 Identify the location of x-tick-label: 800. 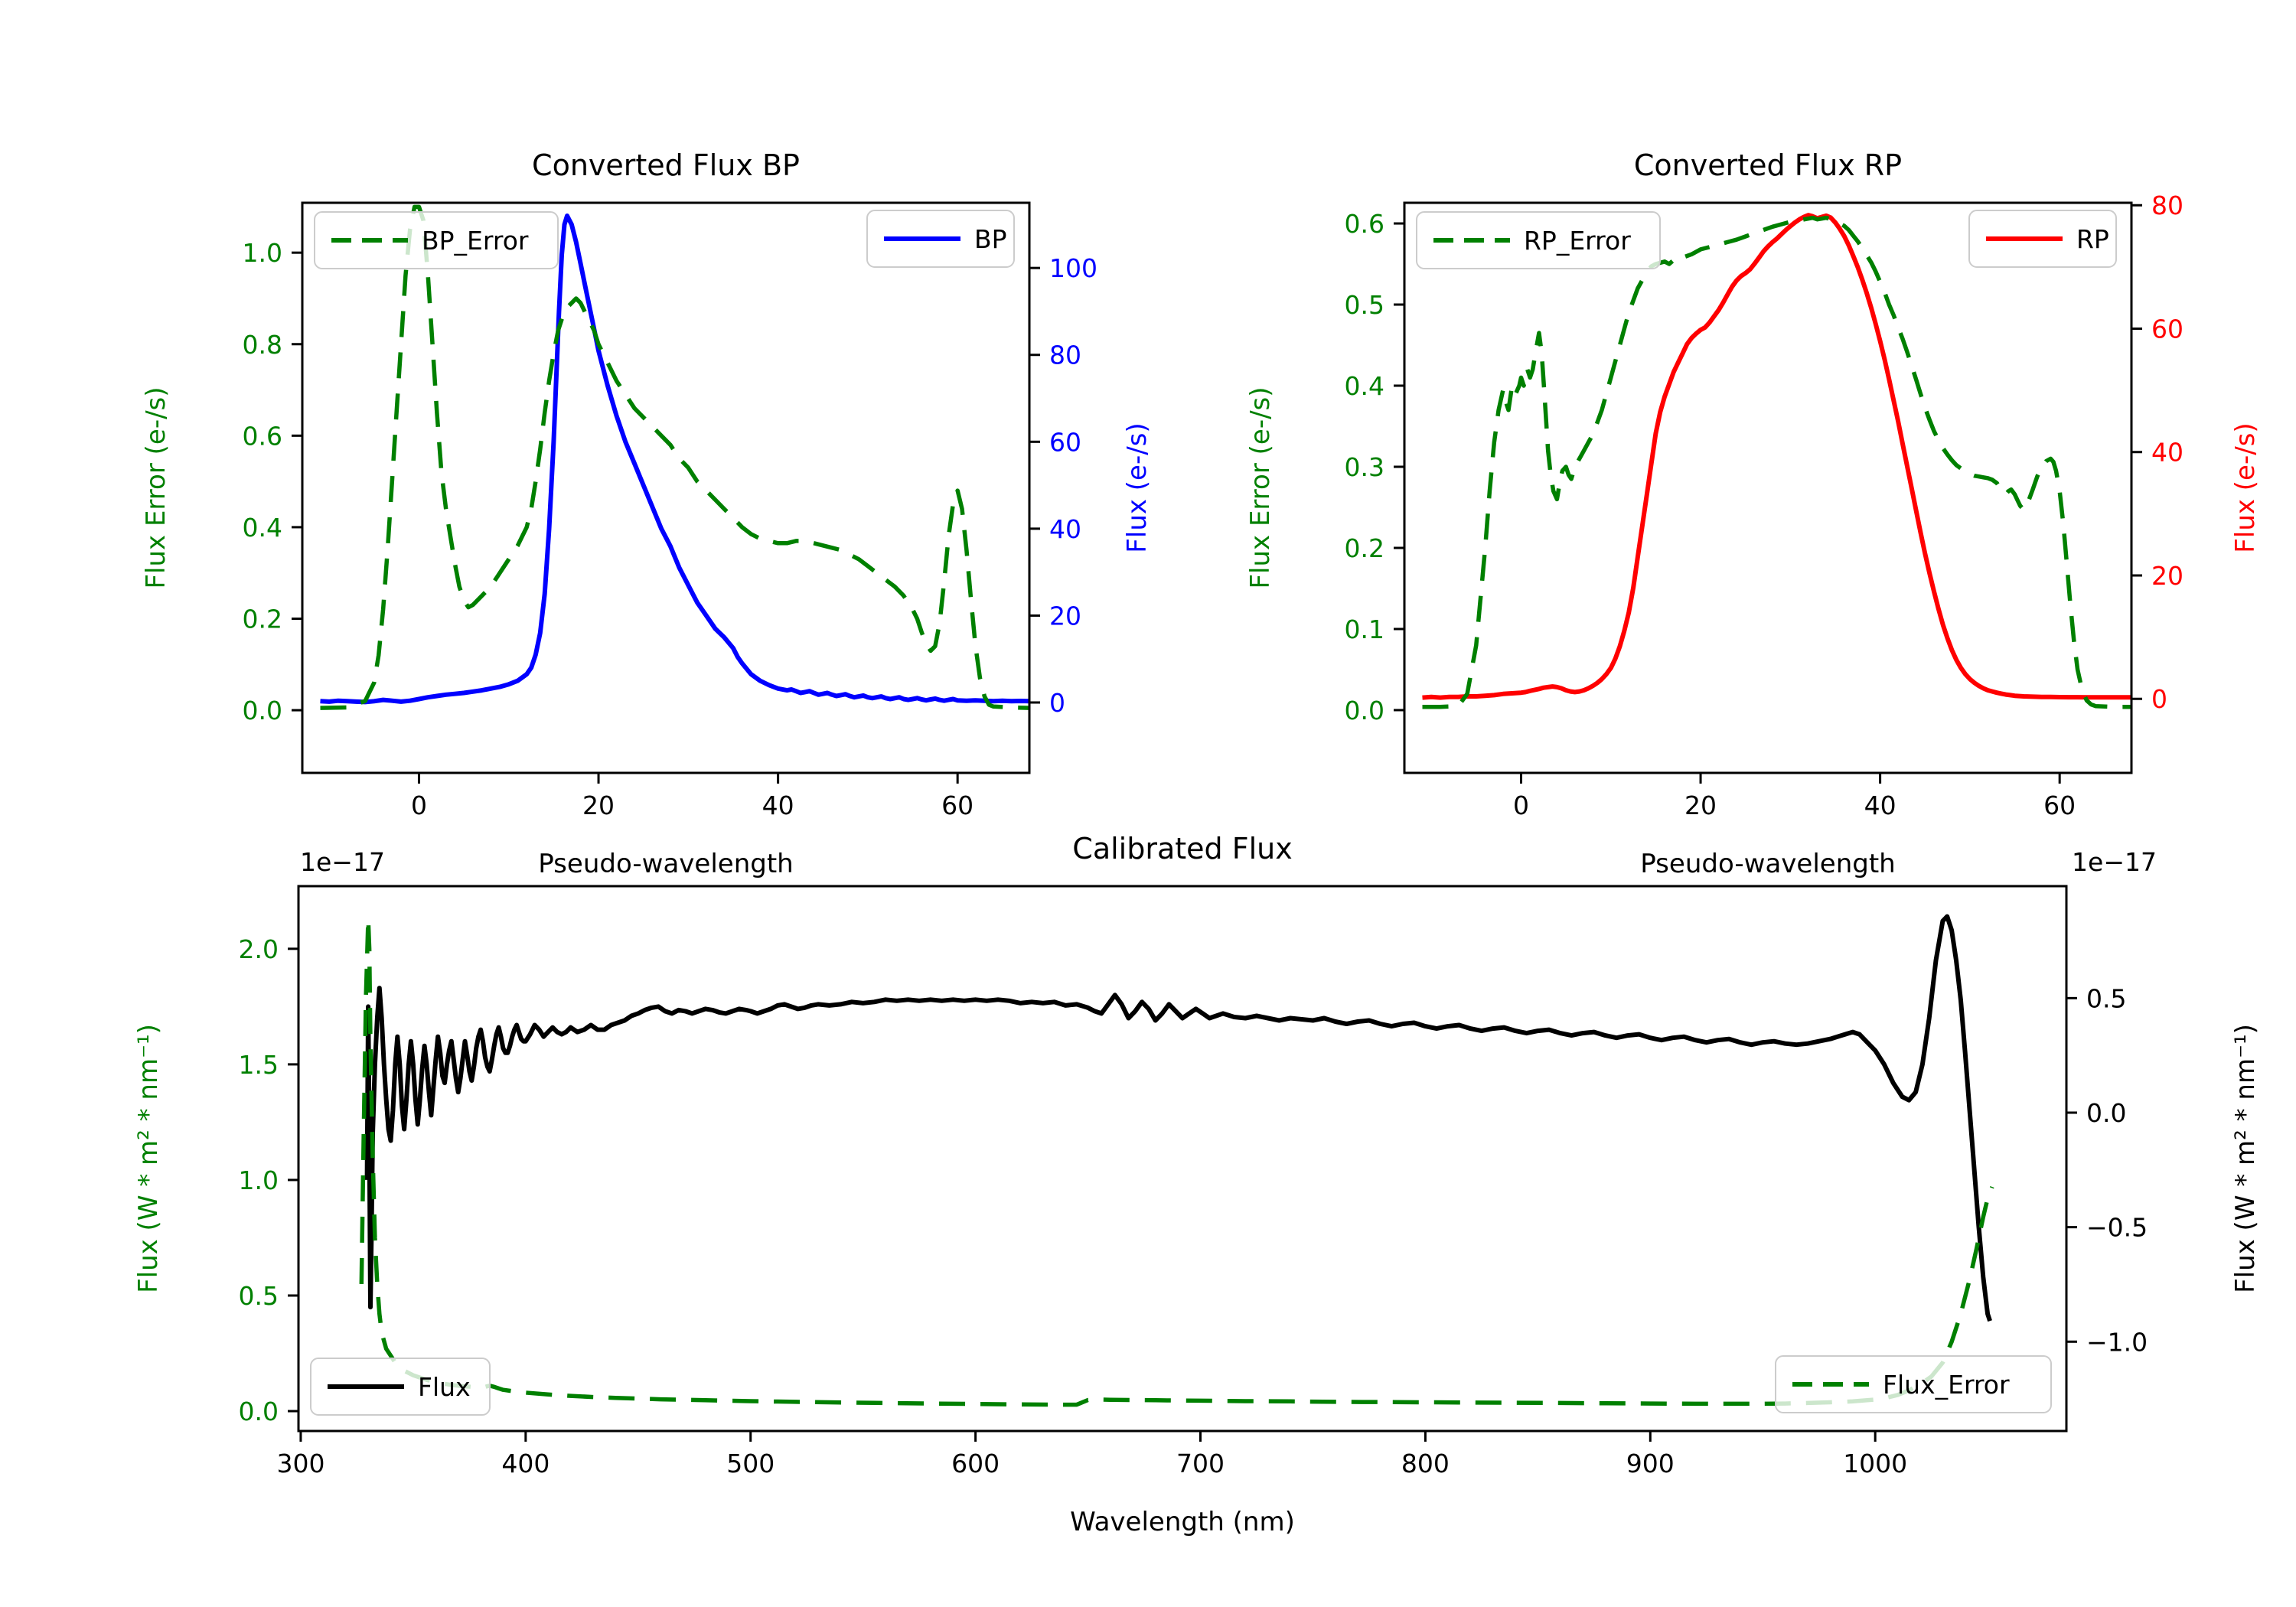
(1425, 1463).